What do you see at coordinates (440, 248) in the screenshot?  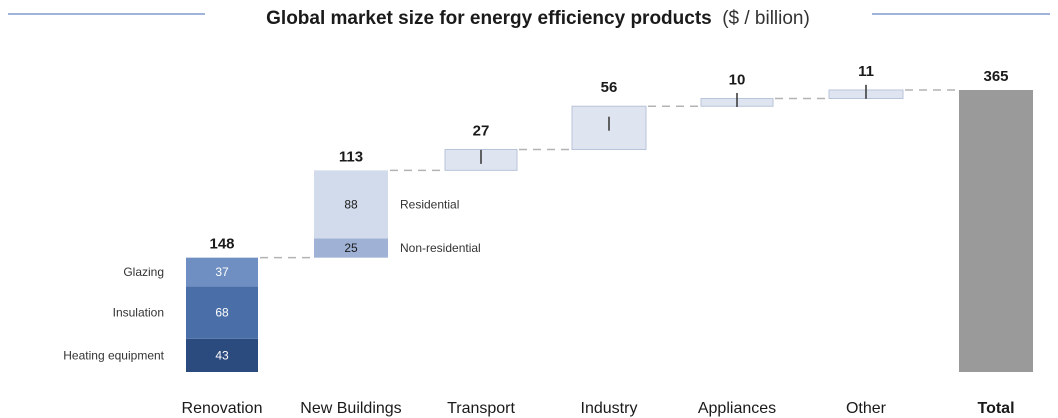 I see `segment-name-non-residential: Non-residential` at bounding box center [440, 248].